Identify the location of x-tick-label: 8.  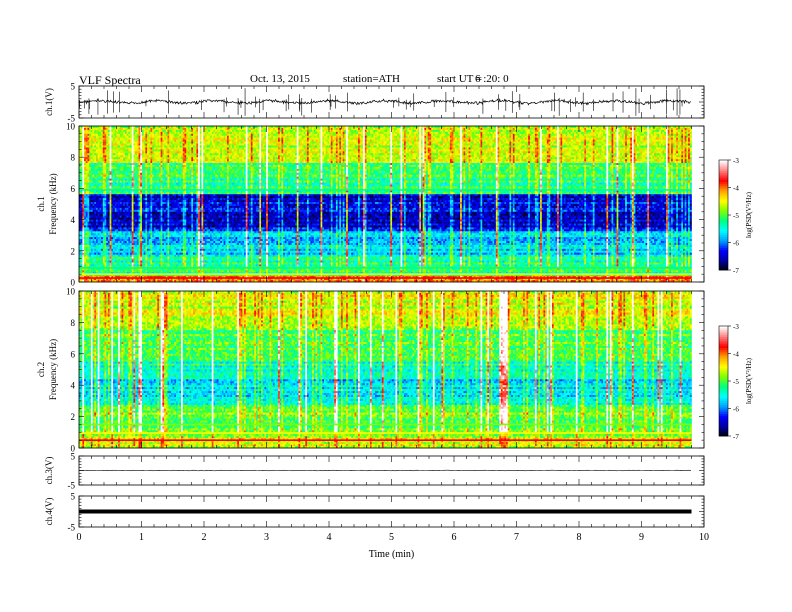
(579, 537).